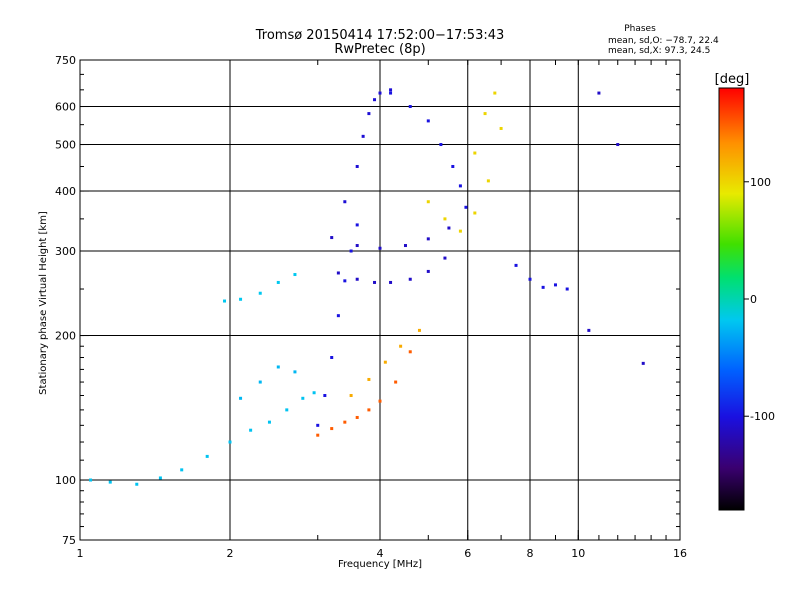 The image size is (800, 600). Describe the element at coordinates (731, 299) in the screenshot. I see `colorbar` at that location.